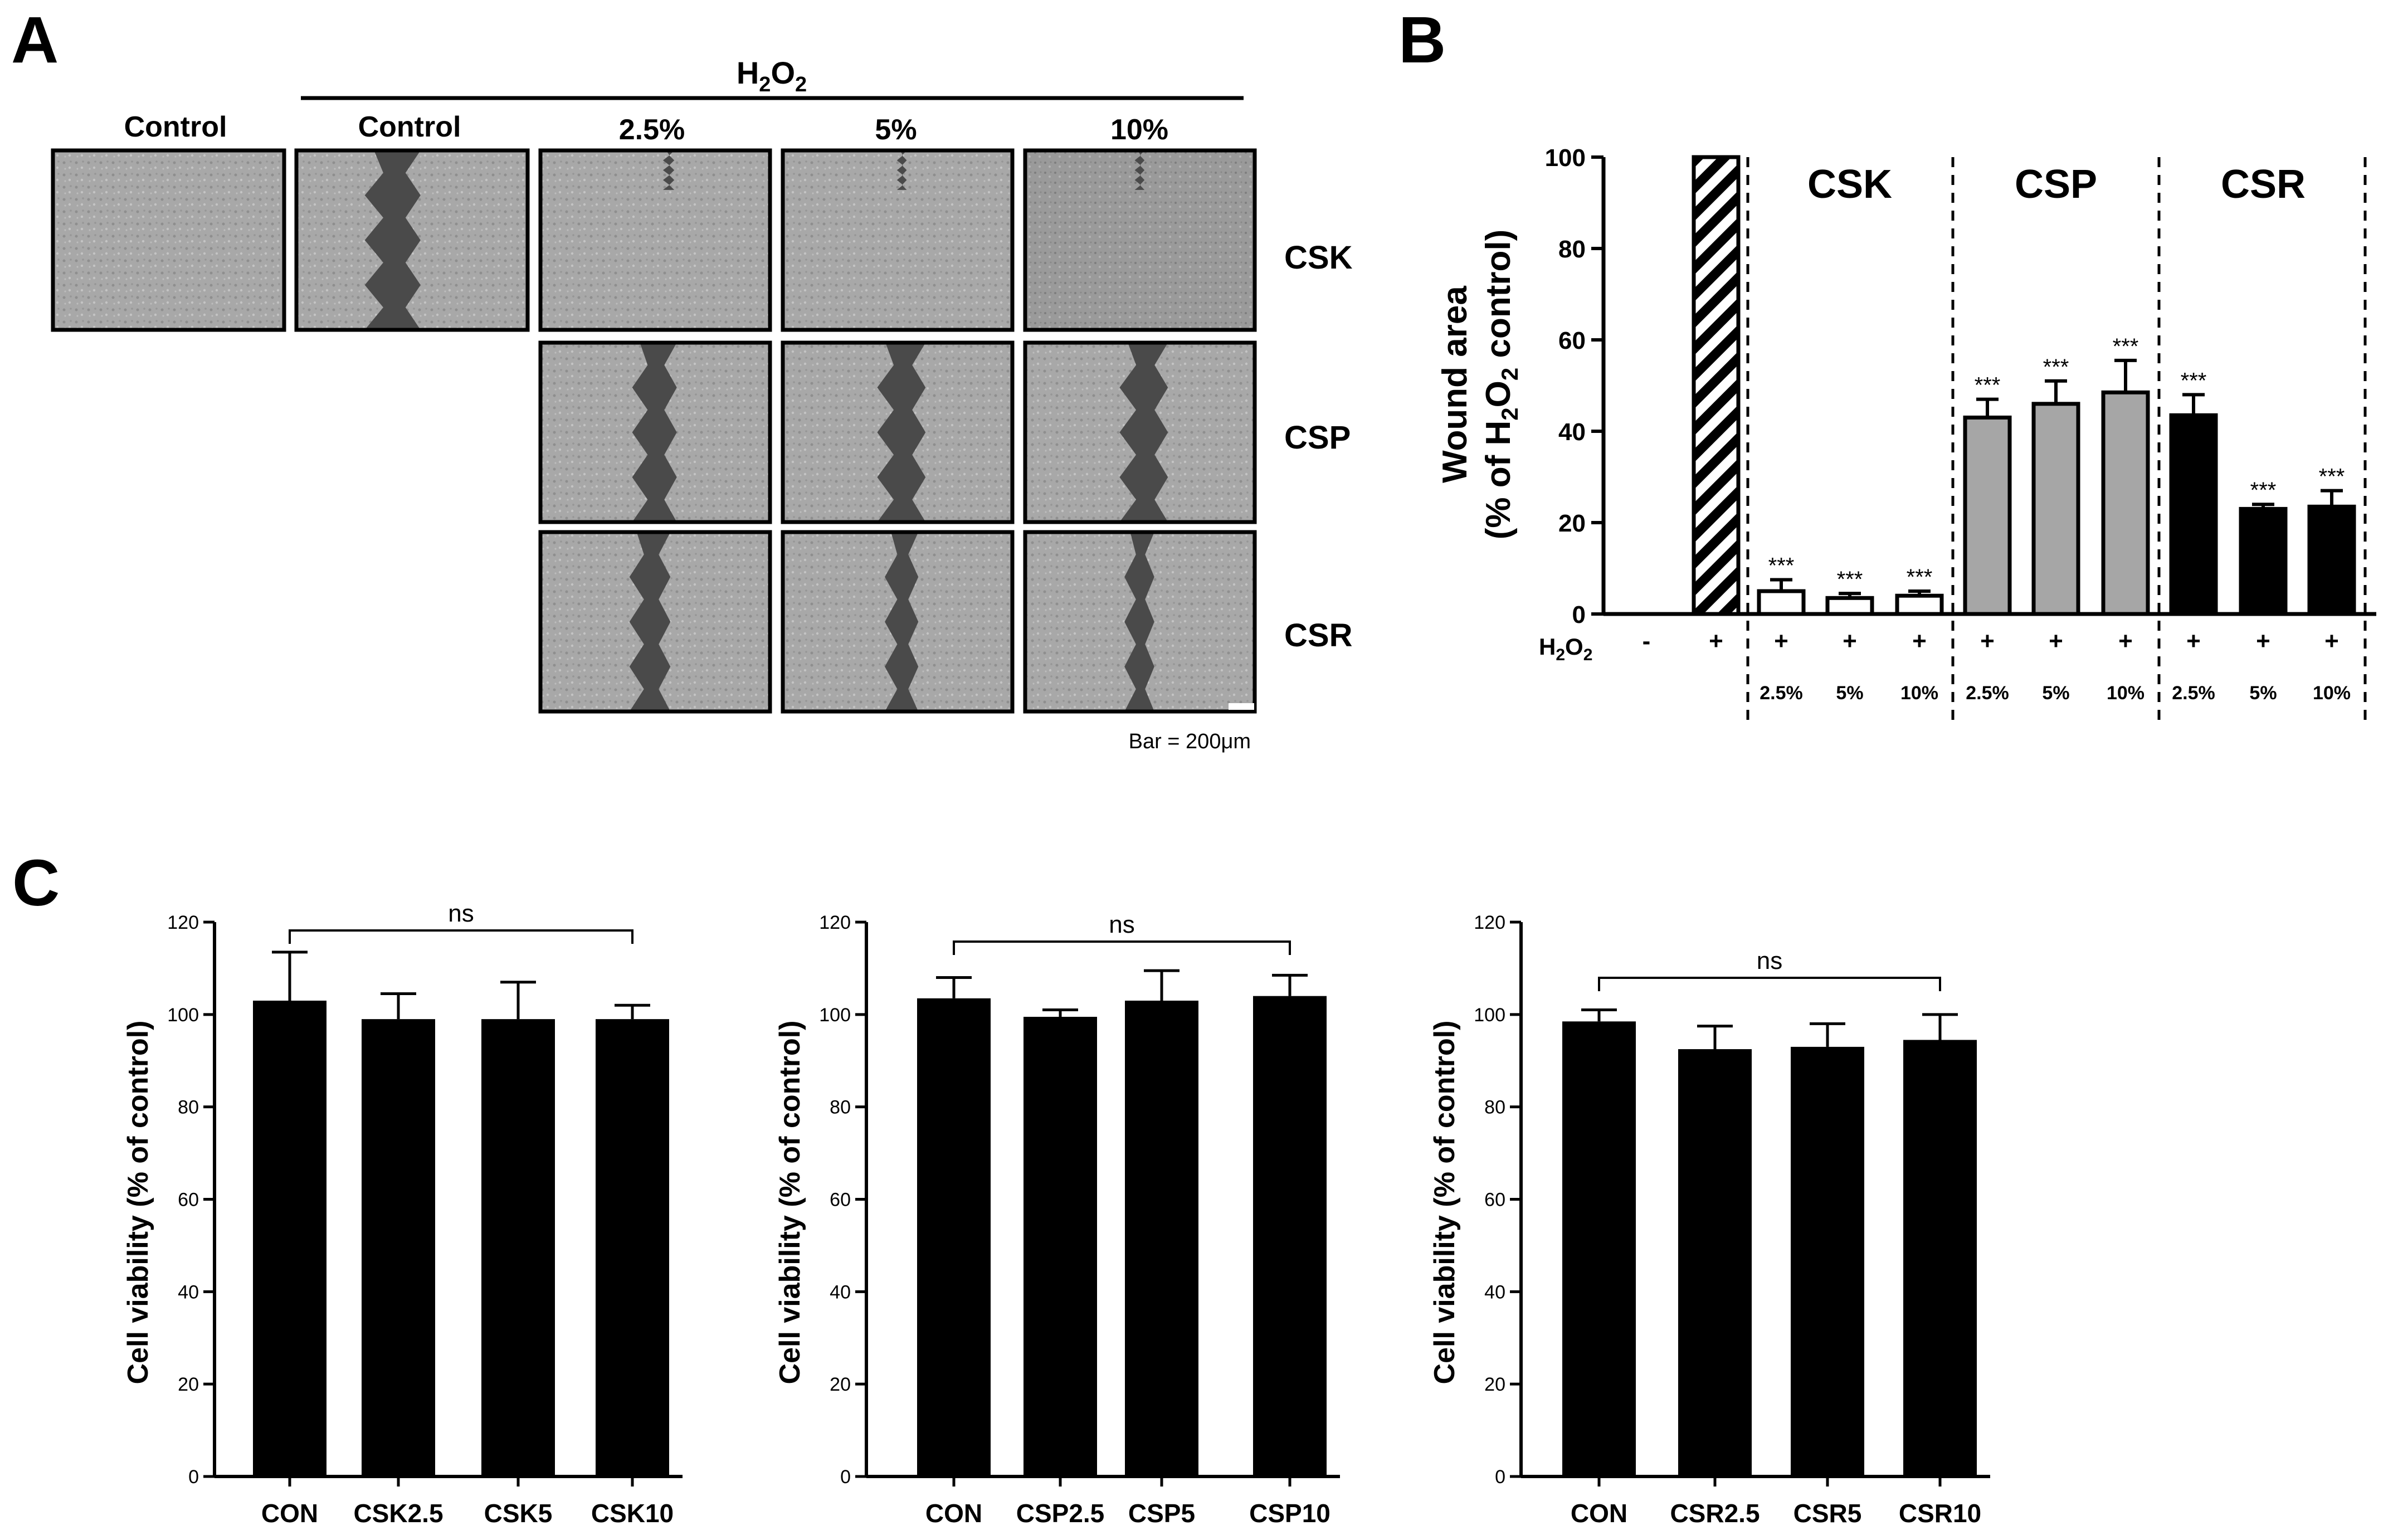 This screenshot has height=1540, width=2393. What do you see at coordinates (772, 75) in the screenshot?
I see `svg-text: H2O2` at bounding box center [772, 75].